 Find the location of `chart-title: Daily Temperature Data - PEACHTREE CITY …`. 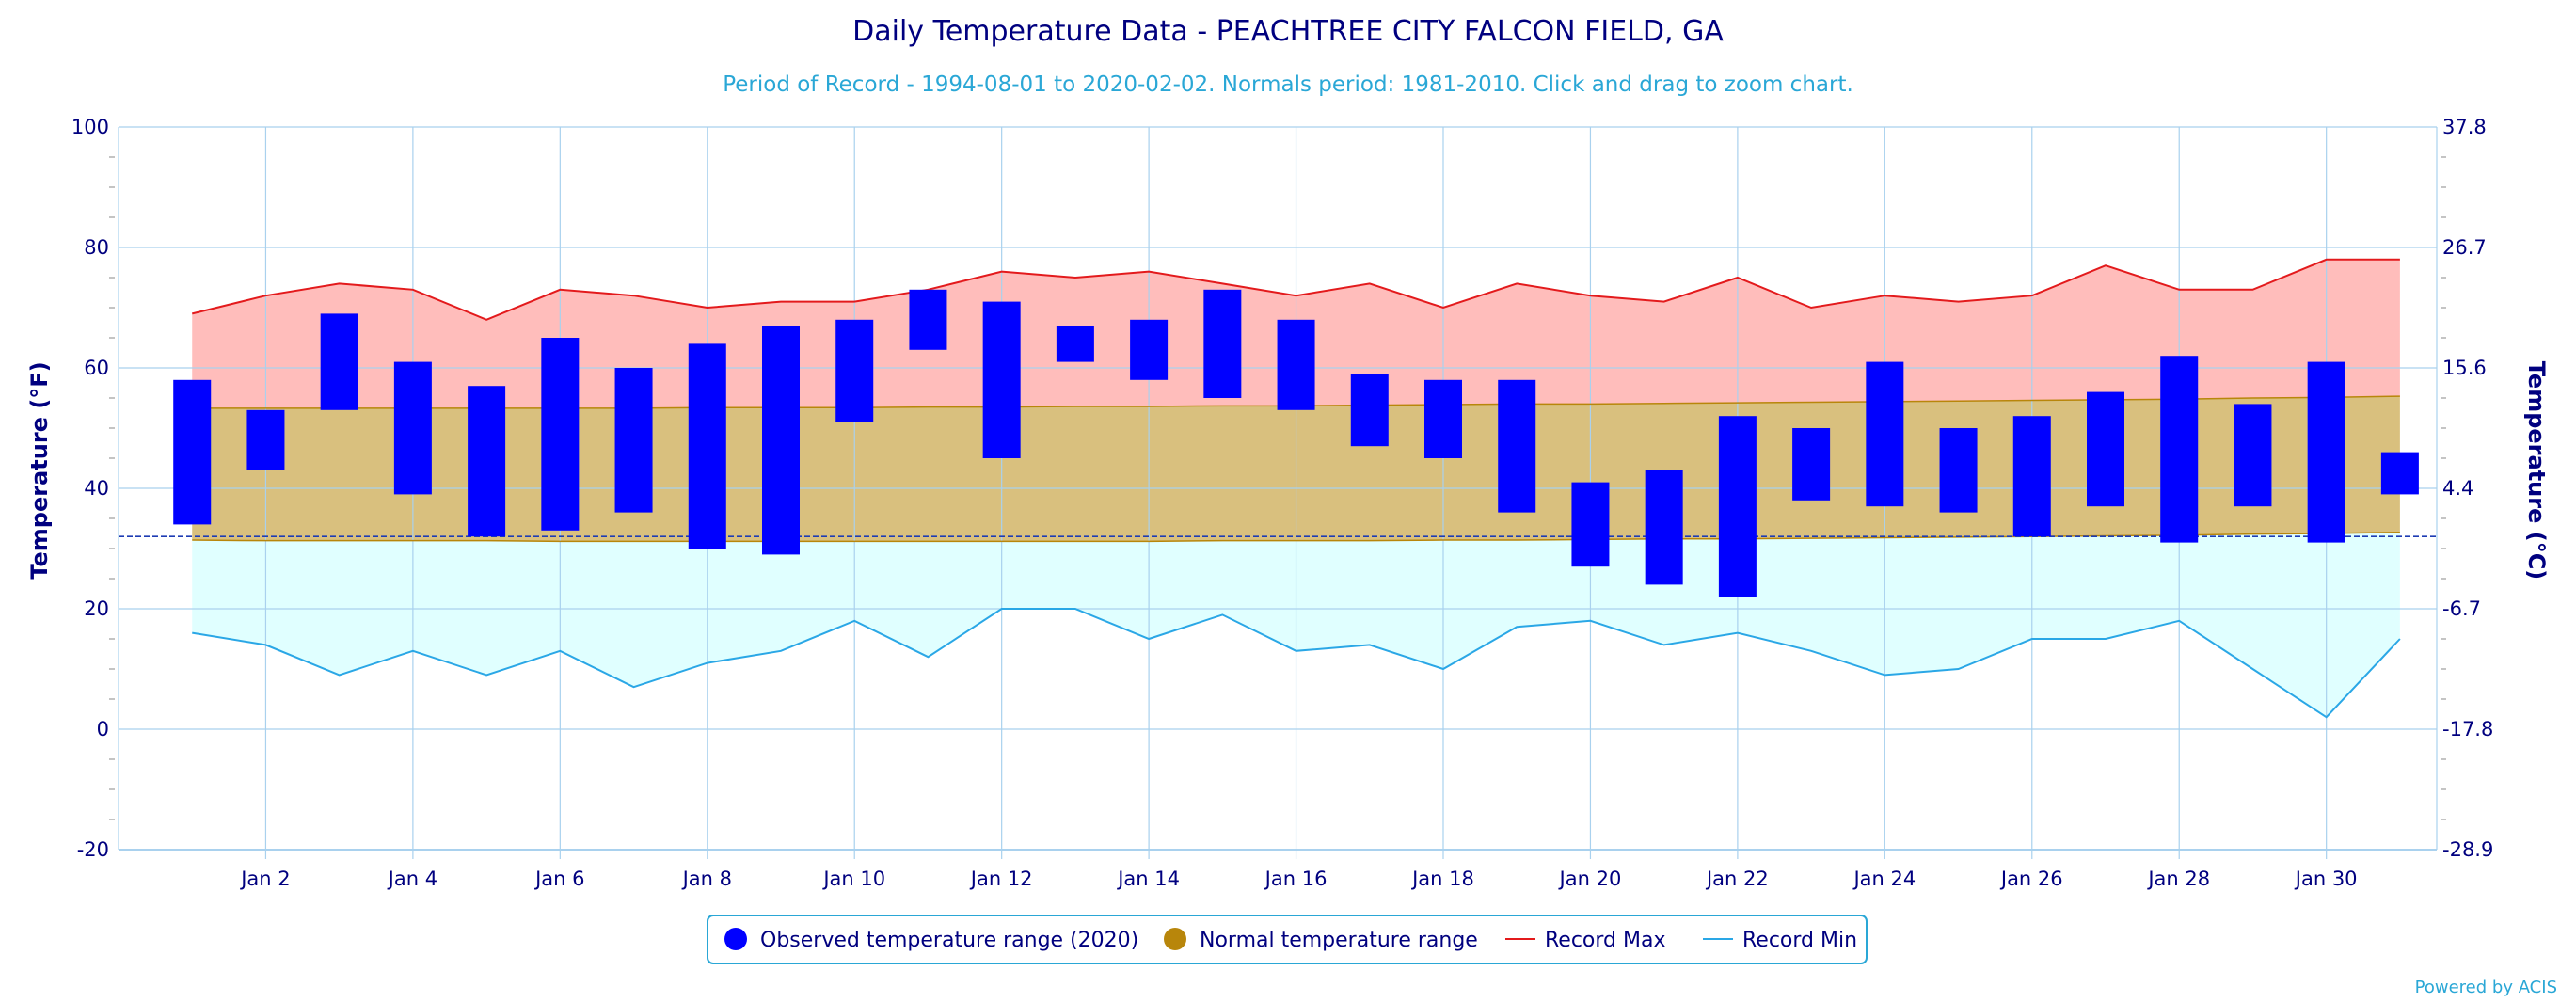

chart-title: Daily Temperature Data - PEACHTREE CITY … is located at coordinates (1288, 31).